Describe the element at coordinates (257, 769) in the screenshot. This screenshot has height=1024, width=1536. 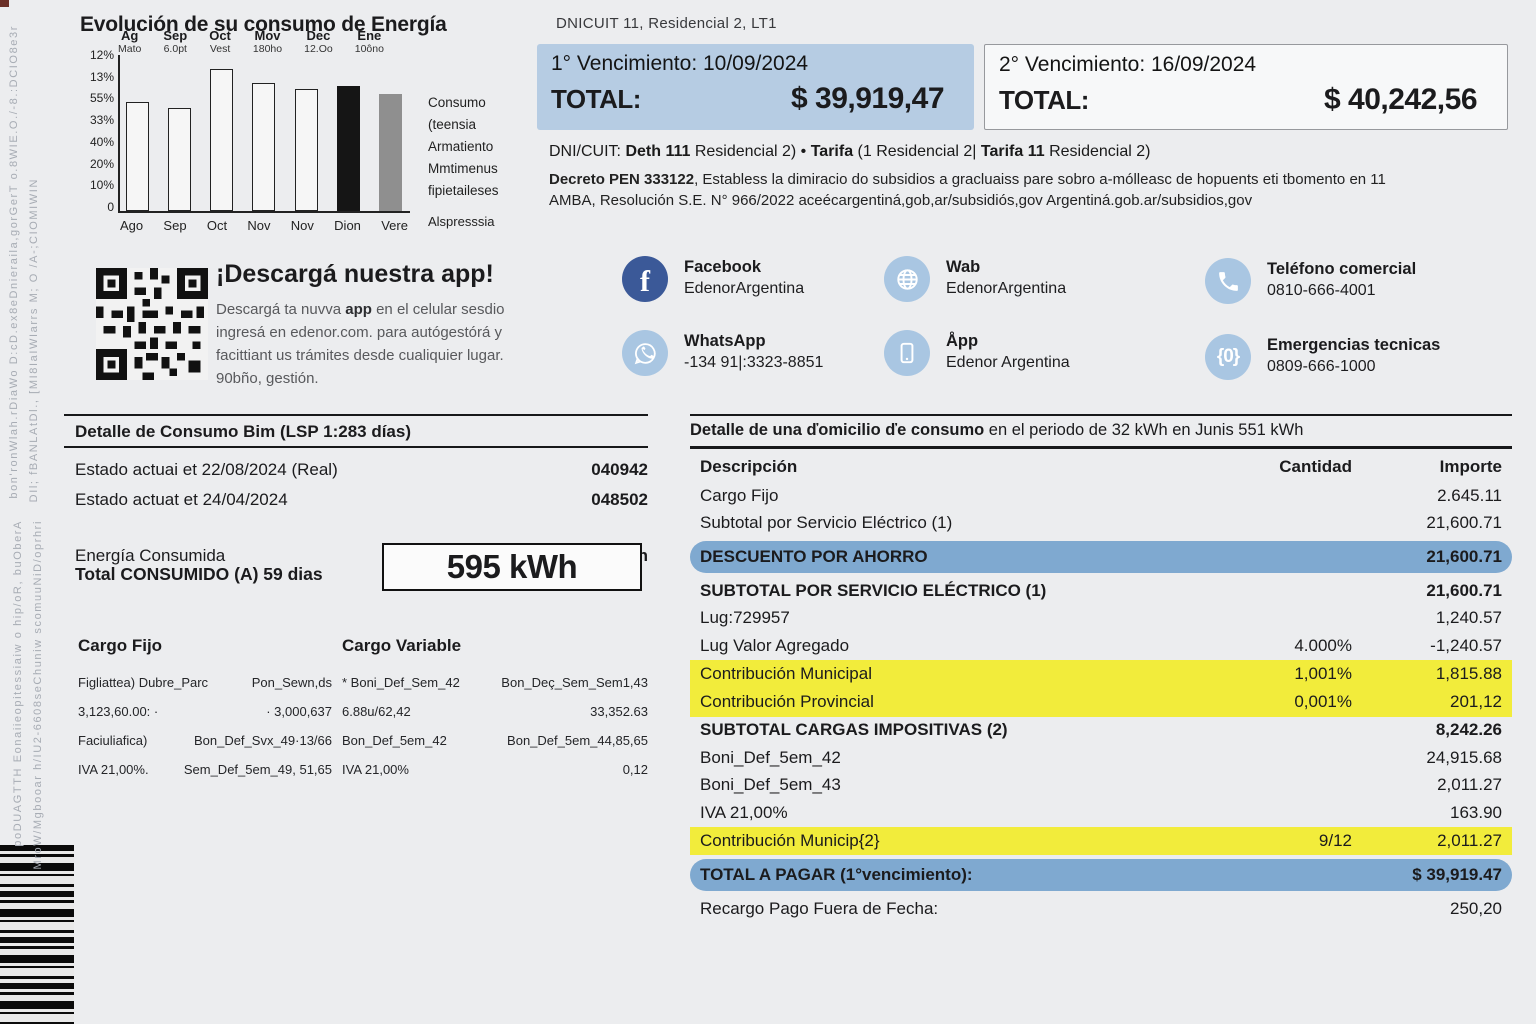
I see `cargo-cell-right: Sem_Def_5em_49, 51,65` at that location.